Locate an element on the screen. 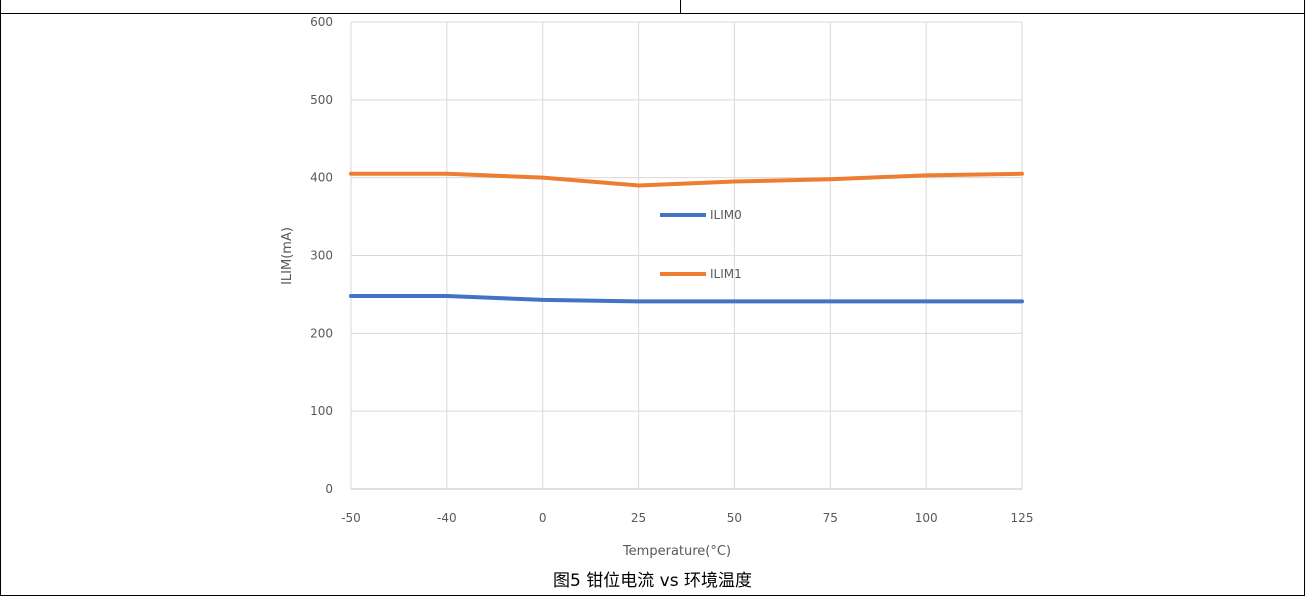 The height and width of the screenshot is (597, 1305). y-tick-label: 400 is located at coordinates (321, 178).